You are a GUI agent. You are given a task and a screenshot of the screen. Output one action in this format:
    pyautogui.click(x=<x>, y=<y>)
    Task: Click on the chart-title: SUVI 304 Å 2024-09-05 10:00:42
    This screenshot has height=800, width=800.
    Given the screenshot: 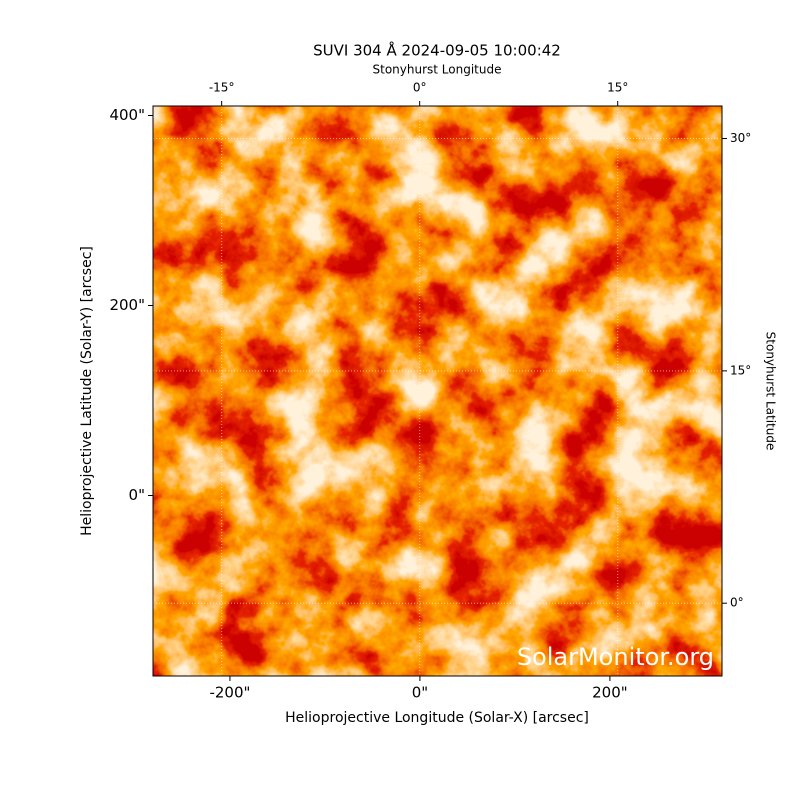 What is the action you would take?
    pyautogui.click(x=437, y=50)
    